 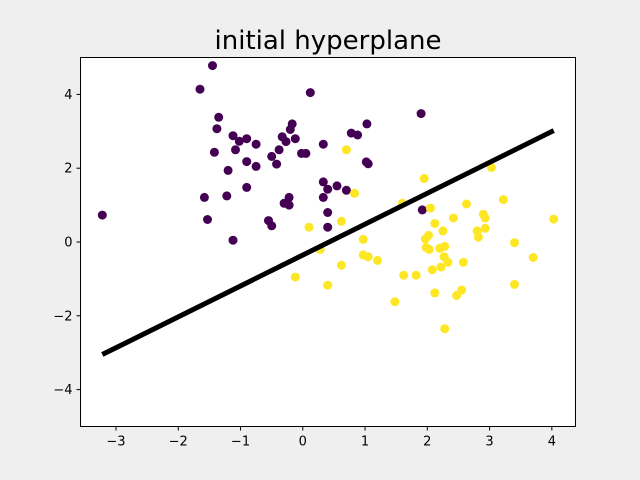 What do you see at coordinates (427, 442) in the screenshot?
I see `x-tick-label: 2` at bounding box center [427, 442].